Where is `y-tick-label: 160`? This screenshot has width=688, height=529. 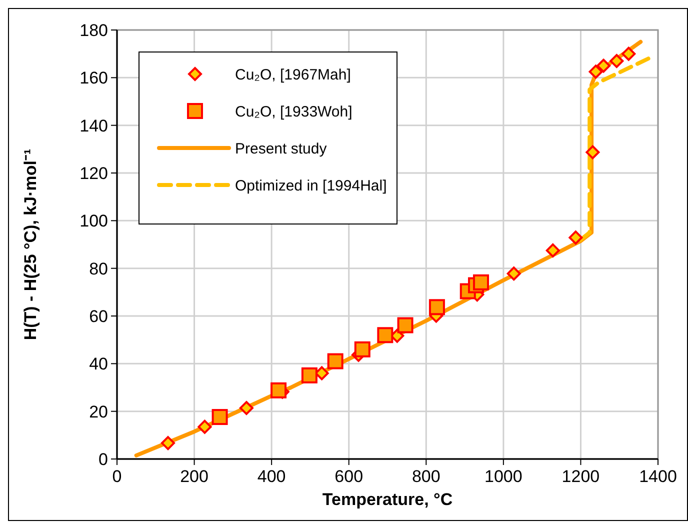
y-tick-label: 160 is located at coordinates (94, 78).